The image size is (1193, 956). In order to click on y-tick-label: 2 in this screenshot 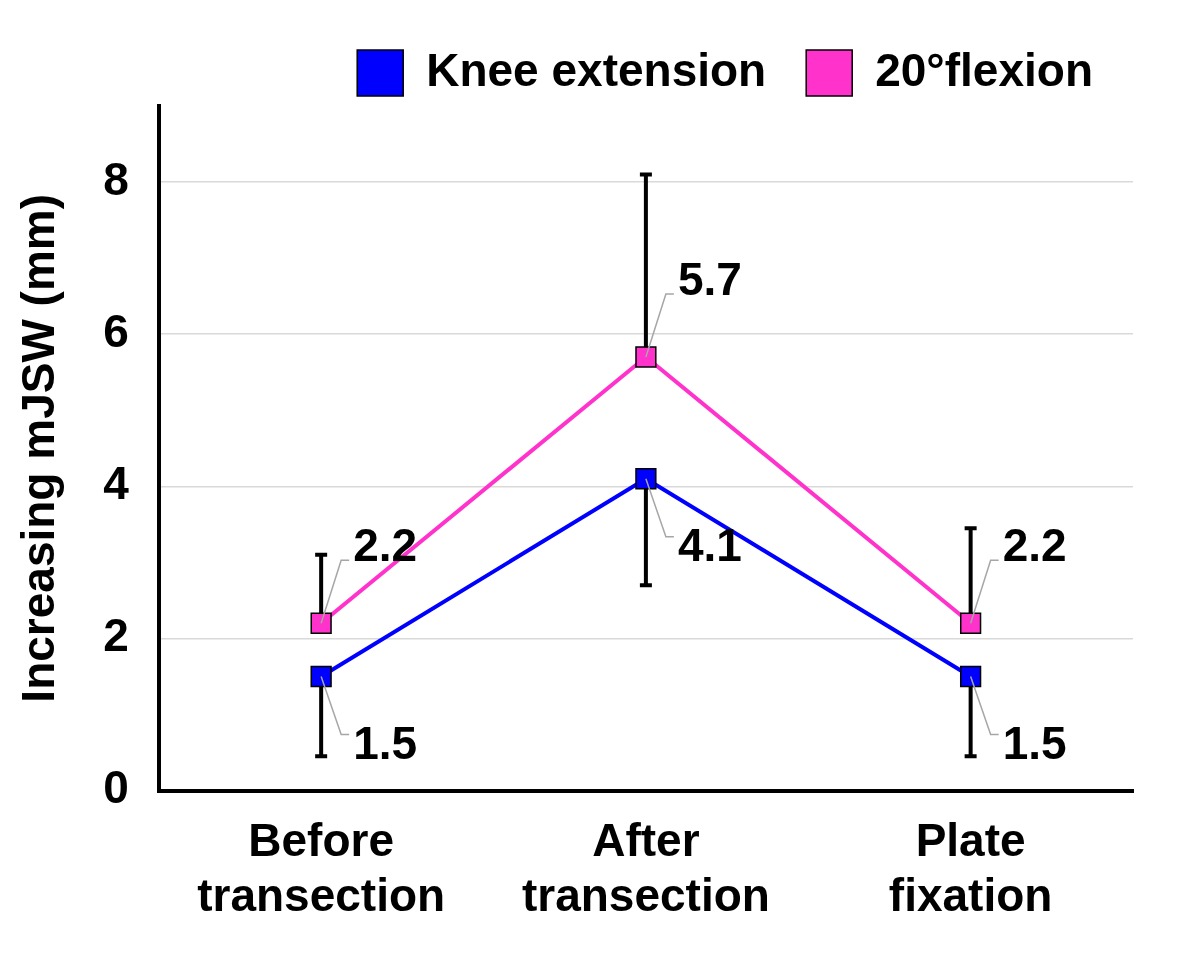, I will do `click(116, 635)`.